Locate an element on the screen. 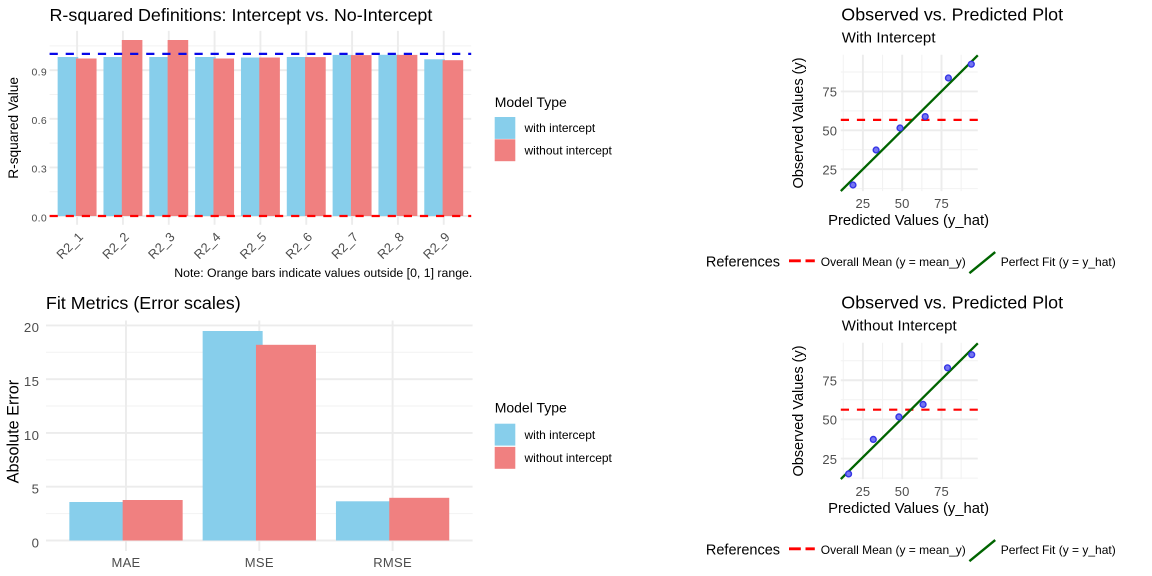  svg-text: Fit Metrics (Error scales) is located at coordinates (143, 303).